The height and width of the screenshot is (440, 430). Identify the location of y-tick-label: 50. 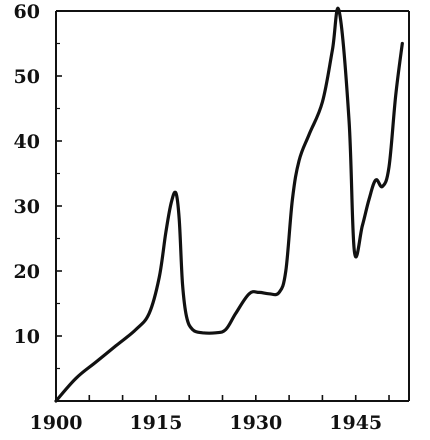
(27, 77).